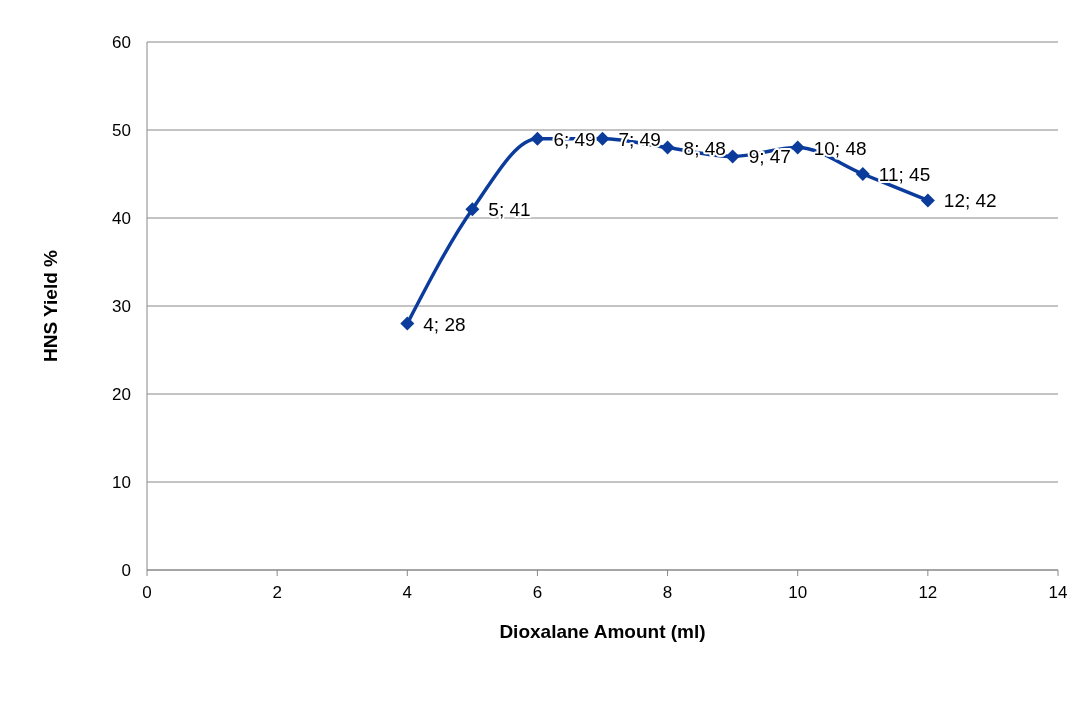 The height and width of the screenshot is (704, 1089). Describe the element at coordinates (904, 174) in the screenshot. I see `data-label: 11; 45` at that location.